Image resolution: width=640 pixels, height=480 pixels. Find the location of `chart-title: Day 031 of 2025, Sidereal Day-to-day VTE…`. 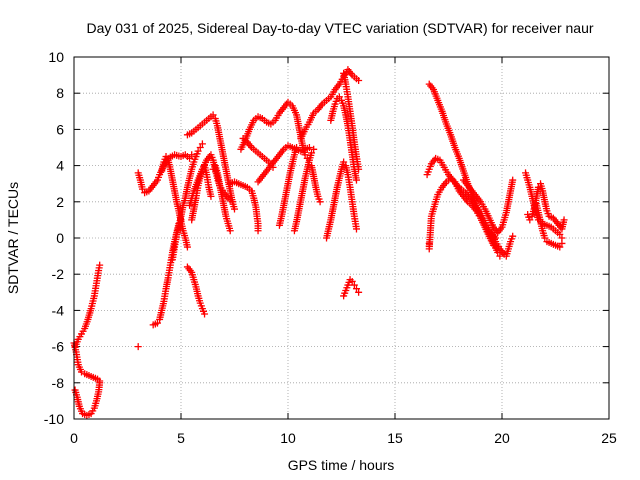

chart-title: Day 031 of 2025, Sidereal Day-to-day VTE… is located at coordinates (339, 28).